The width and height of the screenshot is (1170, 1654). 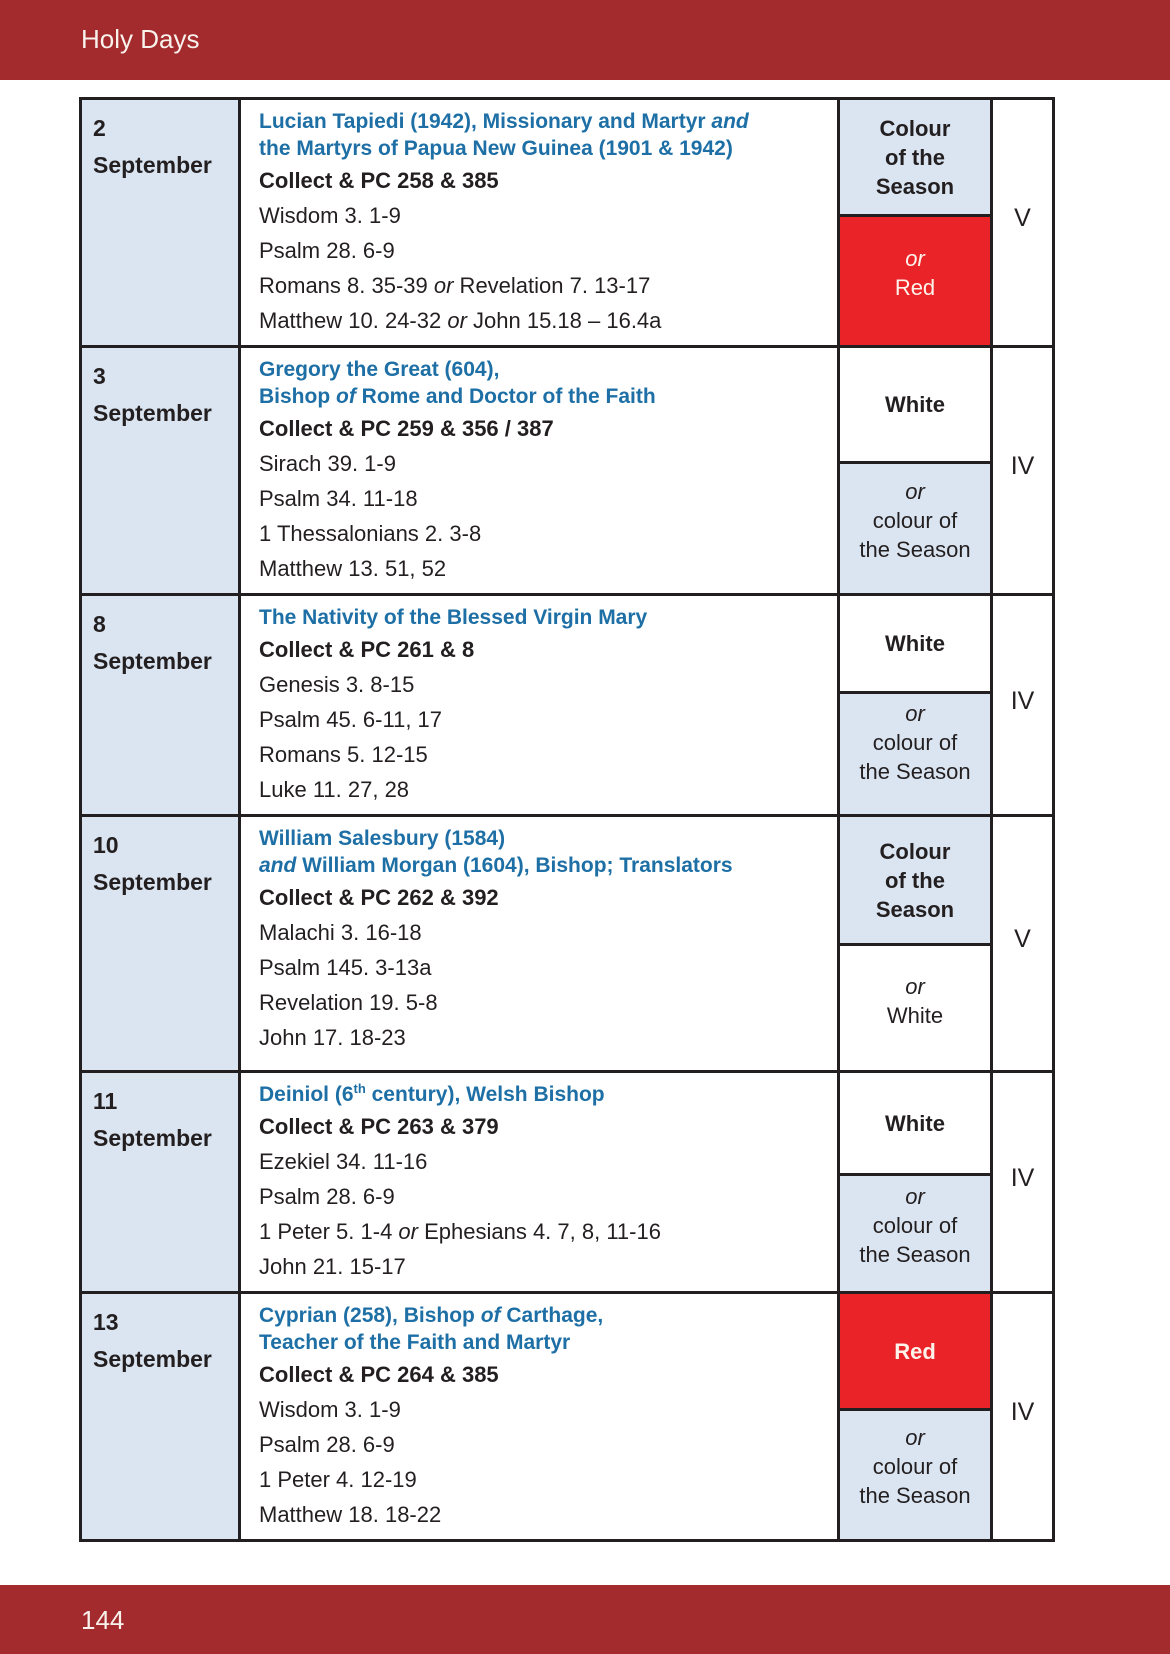 What do you see at coordinates (99, 624) in the screenshot?
I see `day-number: 8` at bounding box center [99, 624].